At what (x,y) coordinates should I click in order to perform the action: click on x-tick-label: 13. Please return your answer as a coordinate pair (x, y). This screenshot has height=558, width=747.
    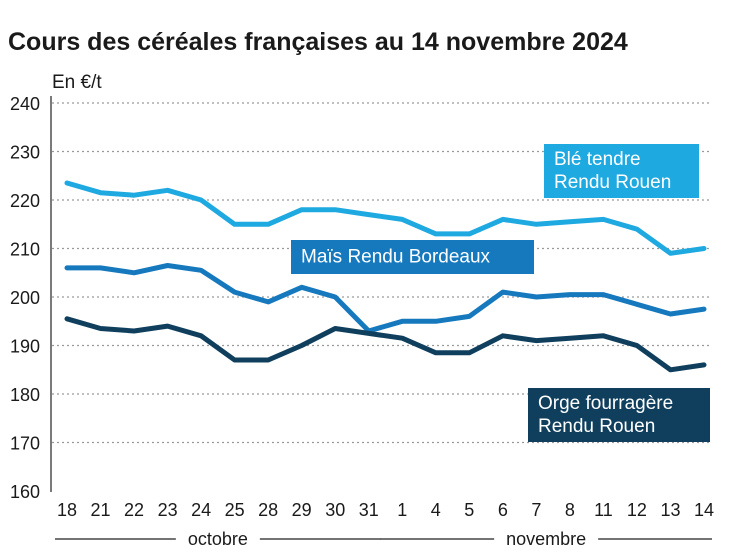
    Looking at the image, I should click on (670, 510).